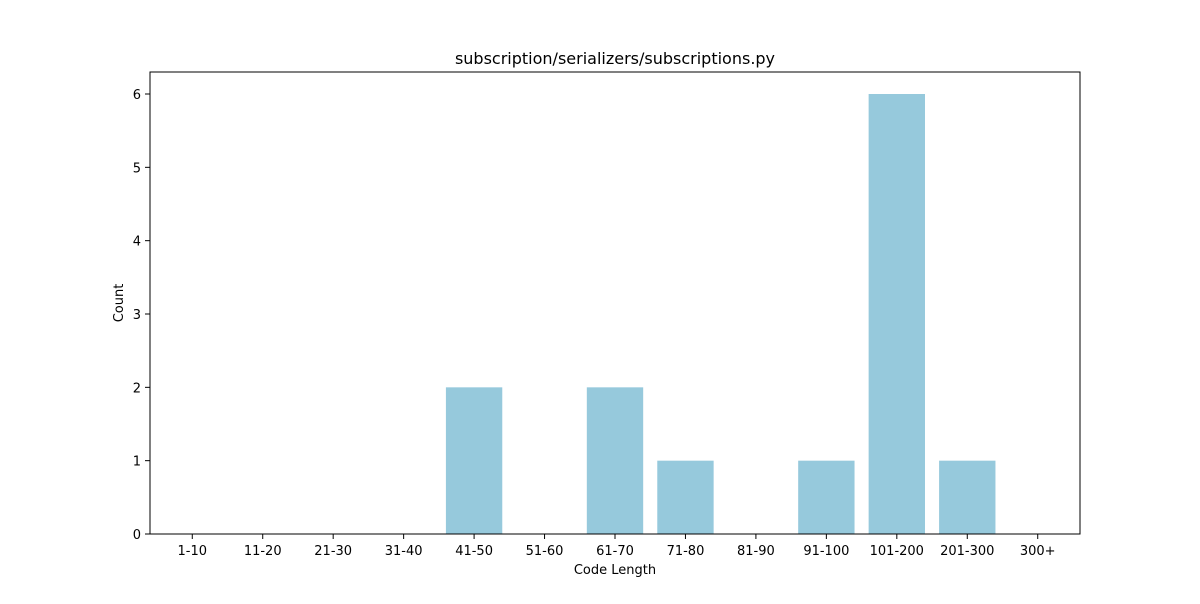 The height and width of the screenshot is (604, 1200). What do you see at coordinates (967, 551) in the screenshot?
I see `x-tick-label: 201-300` at bounding box center [967, 551].